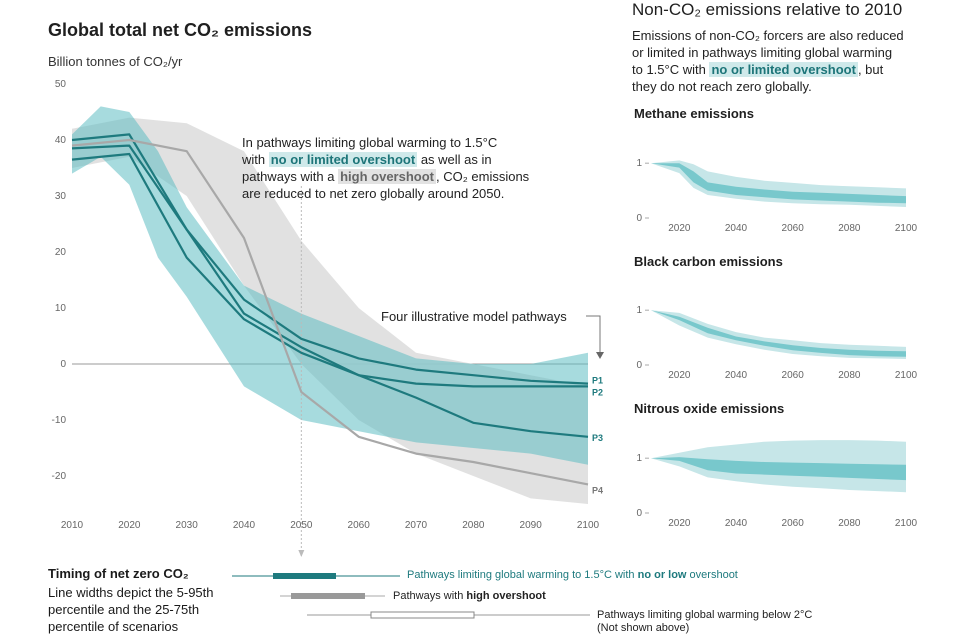  I want to click on y-tick-label: 0, so click(63, 364).